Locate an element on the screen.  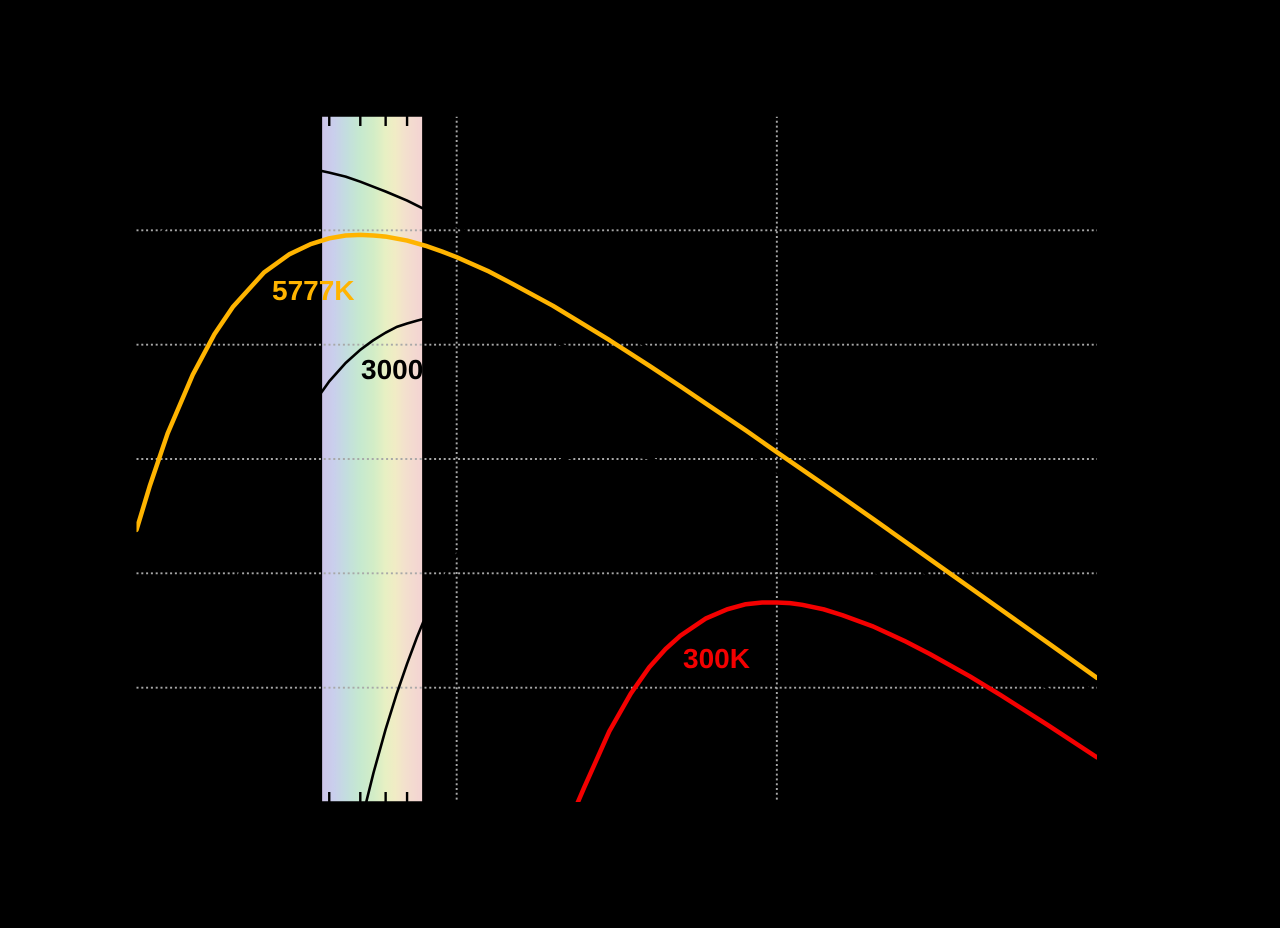
wavelength-ticks is located at coordinates (368, 459).